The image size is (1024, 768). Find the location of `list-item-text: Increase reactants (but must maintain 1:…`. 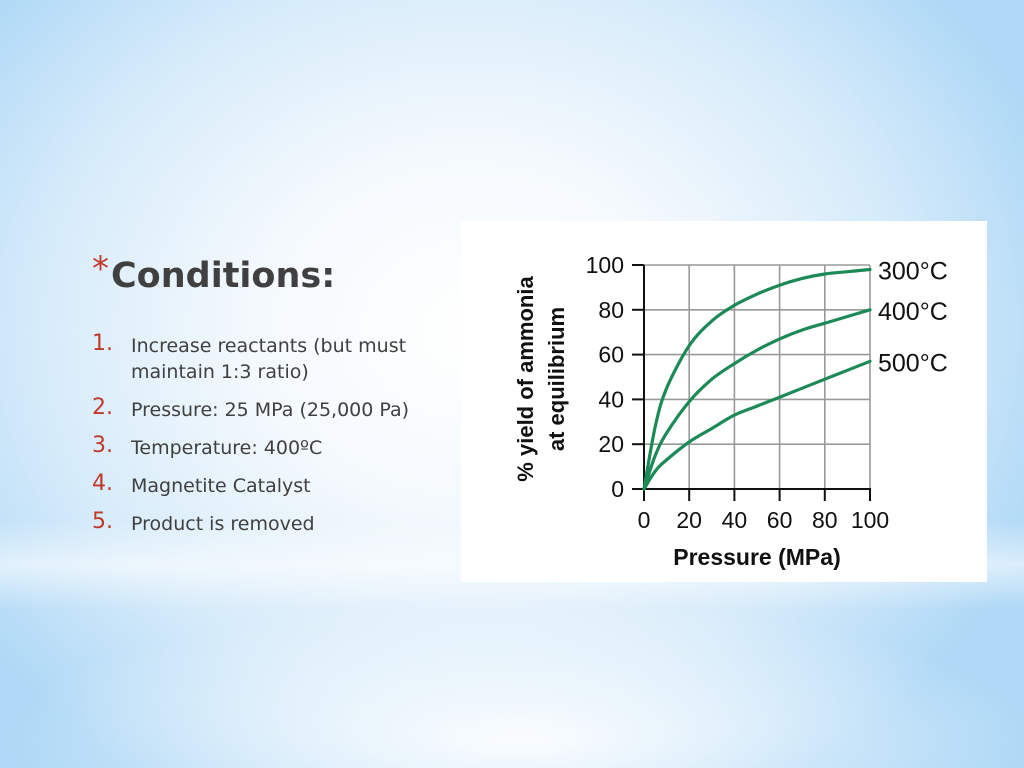

list-item-text: Increase reactants (but must maintain 1:… is located at coordinates (269, 359).